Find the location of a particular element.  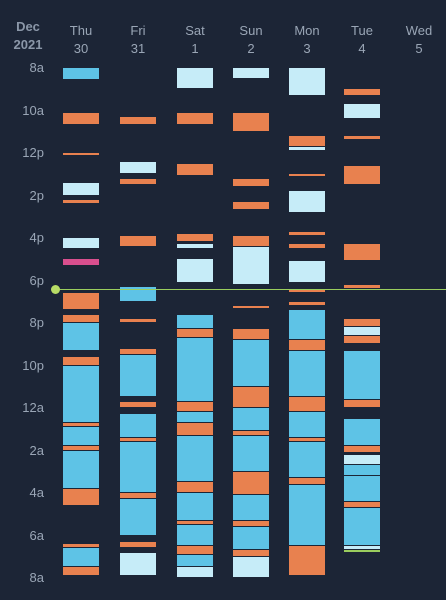

day-header-tue: Tue 4 is located at coordinates (362, 40).